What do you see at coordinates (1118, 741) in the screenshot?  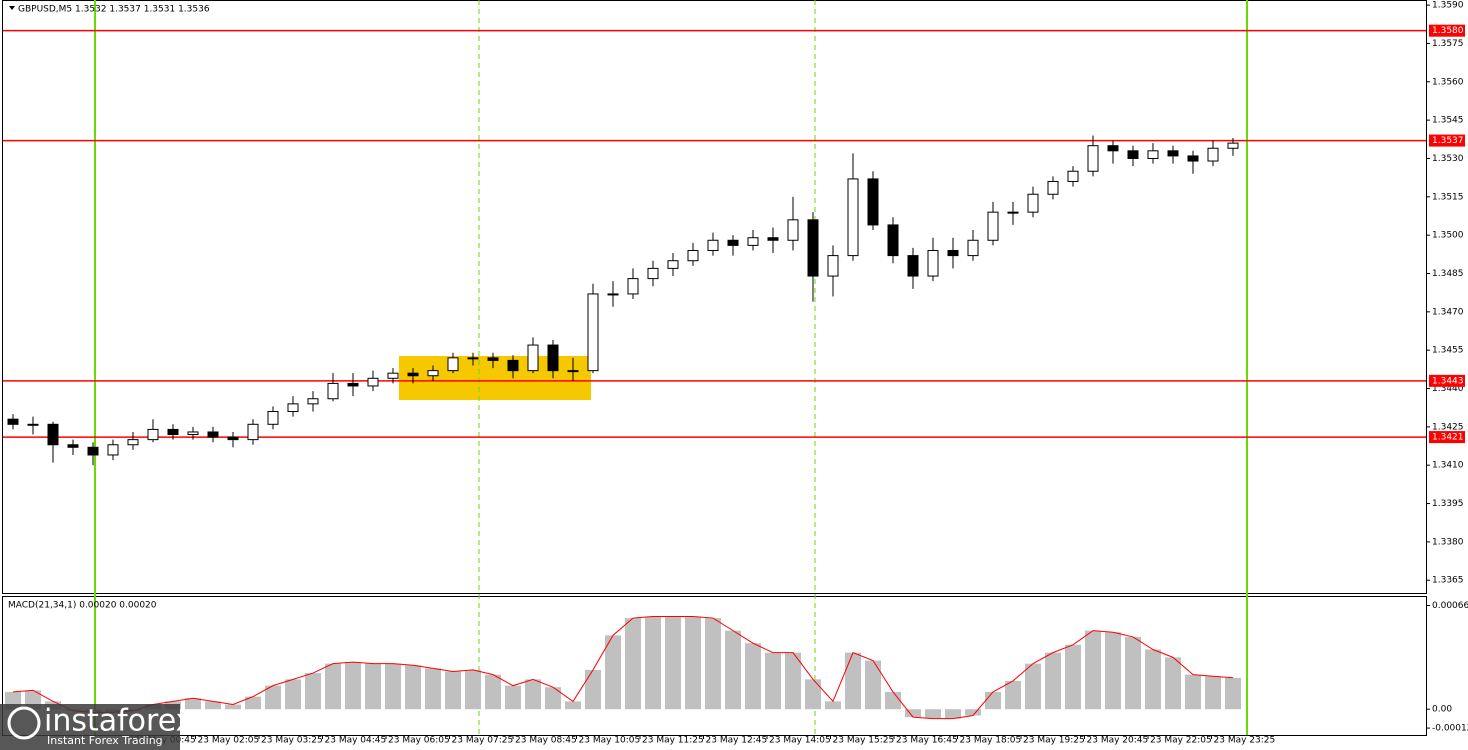 I see `x-tick-label: 23 May 20:45` at bounding box center [1118, 741].